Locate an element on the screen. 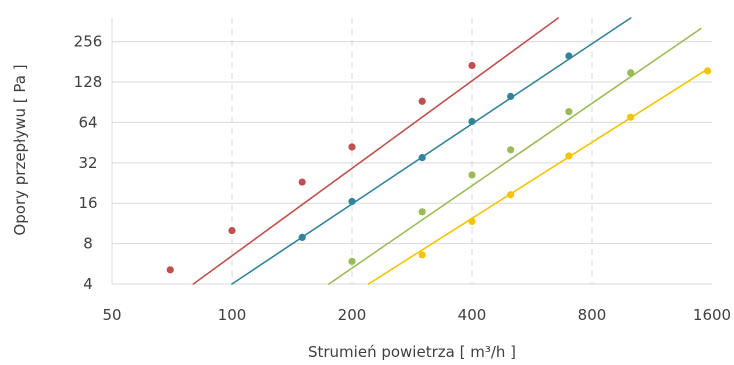  y-tick-label: 256 is located at coordinates (88, 42).